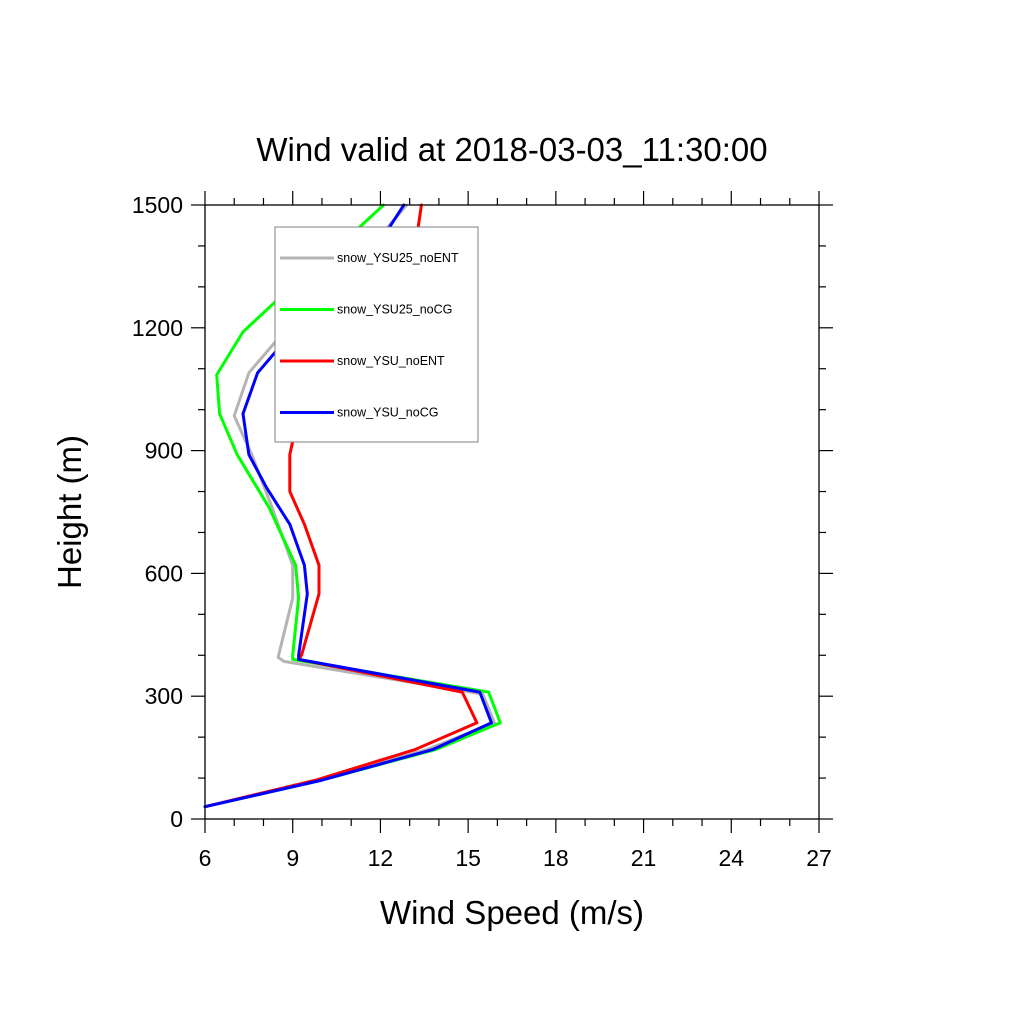 Image resolution: width=1024 pixels, height=1024 pixels. Describe the element at coordinates (164, 451) in the screenshot. I see `y-tick-label: 900` at that location.